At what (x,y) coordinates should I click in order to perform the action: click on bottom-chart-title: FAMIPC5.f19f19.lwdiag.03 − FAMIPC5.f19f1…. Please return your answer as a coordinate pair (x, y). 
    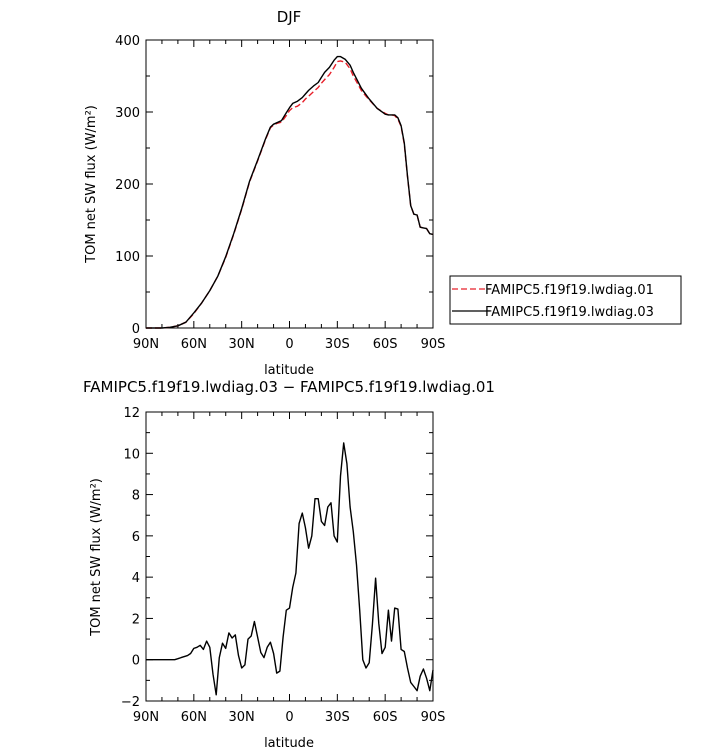
    Looking at the image, I should click on (289, 387).